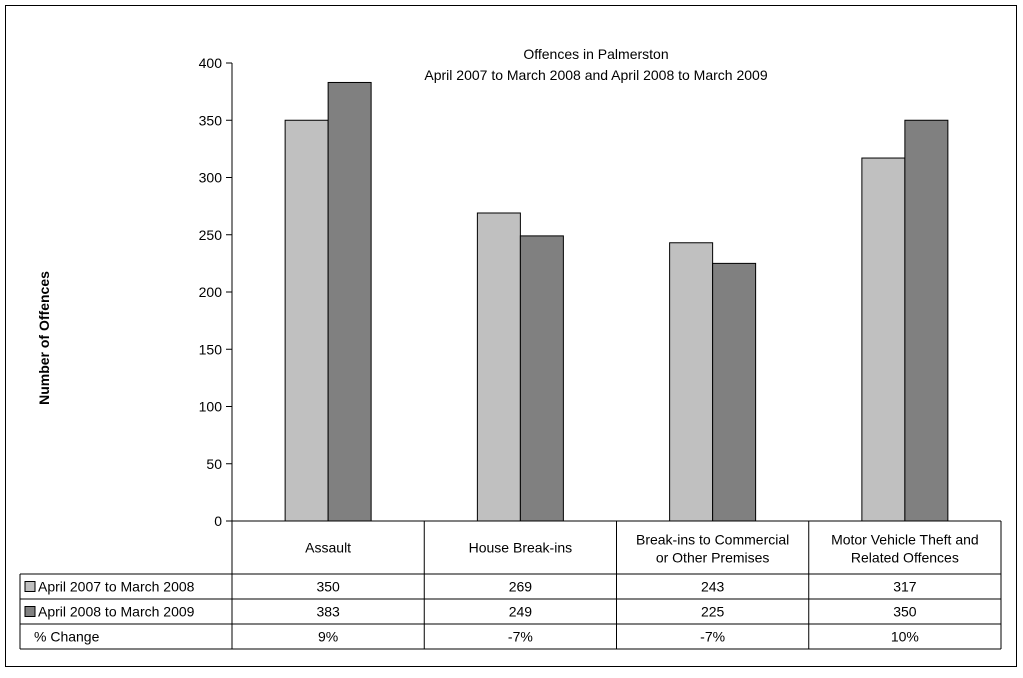  Describe the element at coordinates (905, 540) in the screenshot. I see `x-tick-label: Motor Vehicle Theft and` at that location.